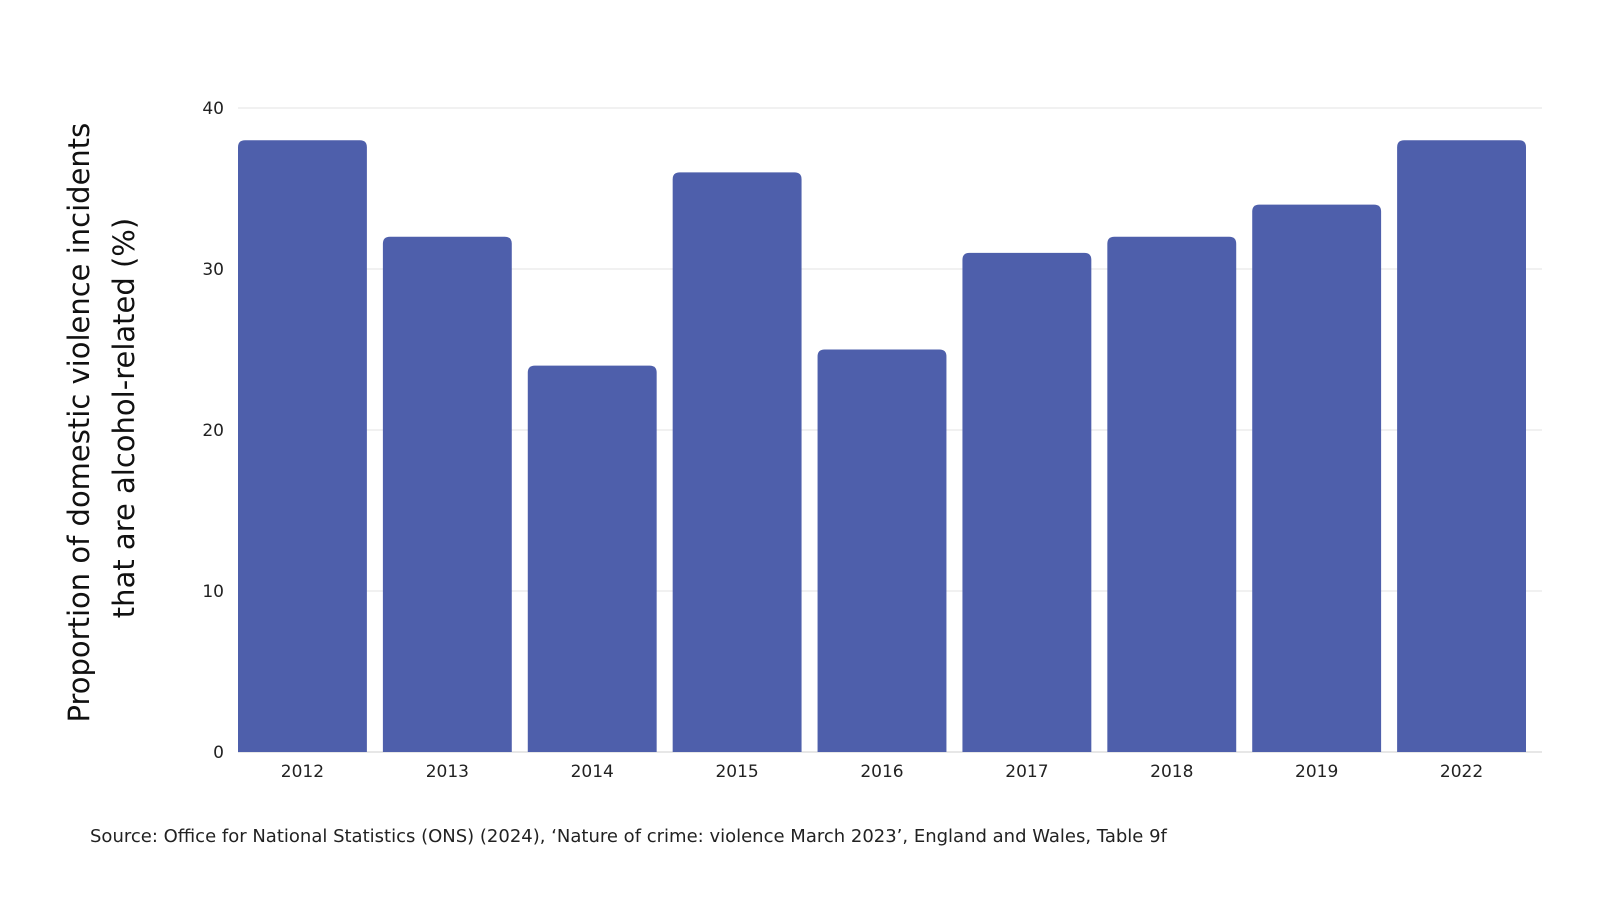 The height and width of the screenshot is (900, 1600). I want to click on y-tick-labels: 0 10 20 30 40, so click(213, 431).